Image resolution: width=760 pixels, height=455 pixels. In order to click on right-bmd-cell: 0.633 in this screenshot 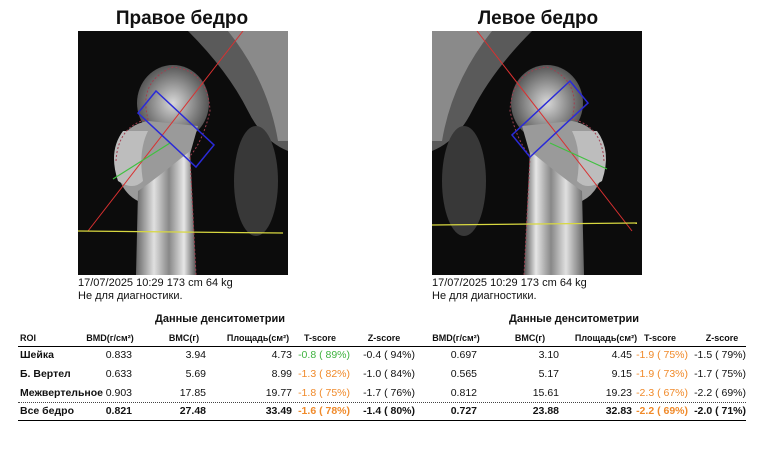, I will do `click(118, 374)`.